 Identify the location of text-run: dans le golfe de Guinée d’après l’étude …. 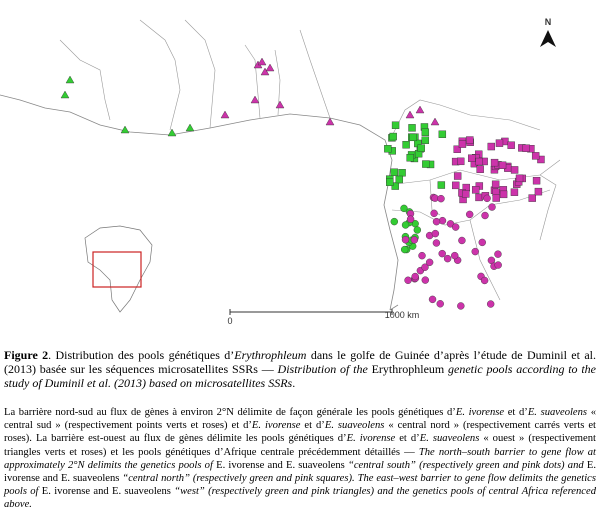
(300, 362).